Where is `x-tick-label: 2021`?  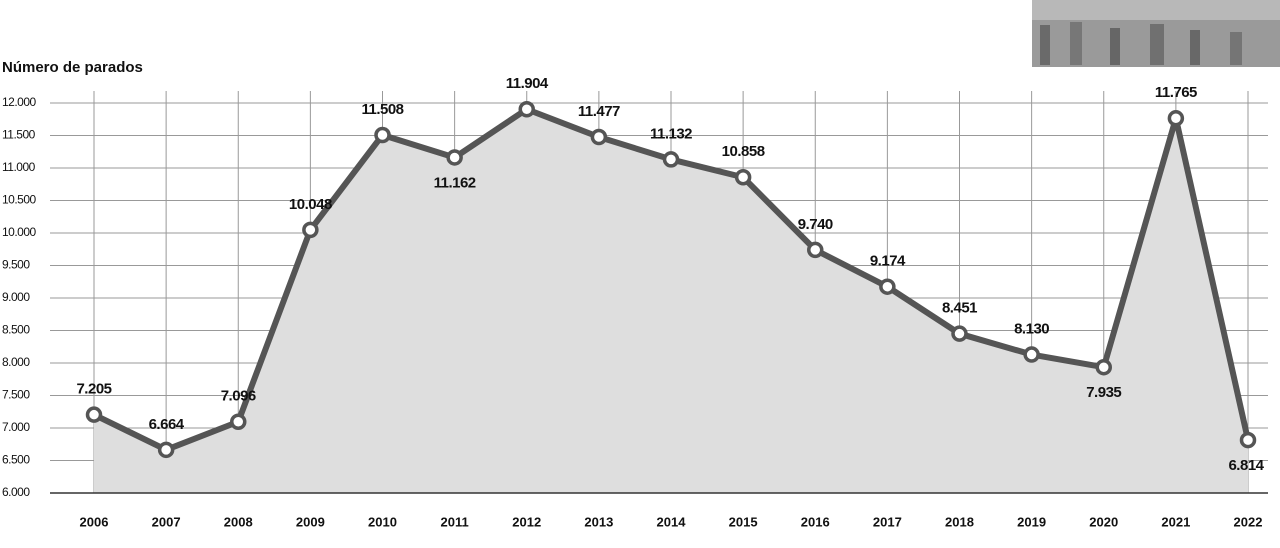 x-tick-label: 2021 is located at coordinates (1175, 521).